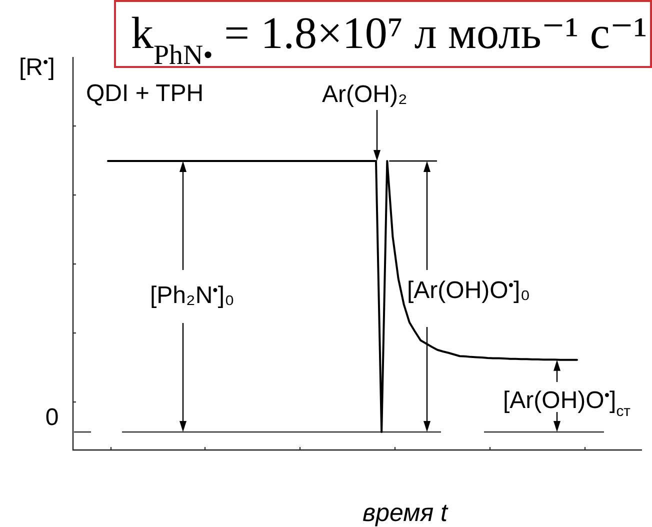 The height and width of the screenshot is (527, 652). I want to click on x-axis-title: время t, so click(405, 513).